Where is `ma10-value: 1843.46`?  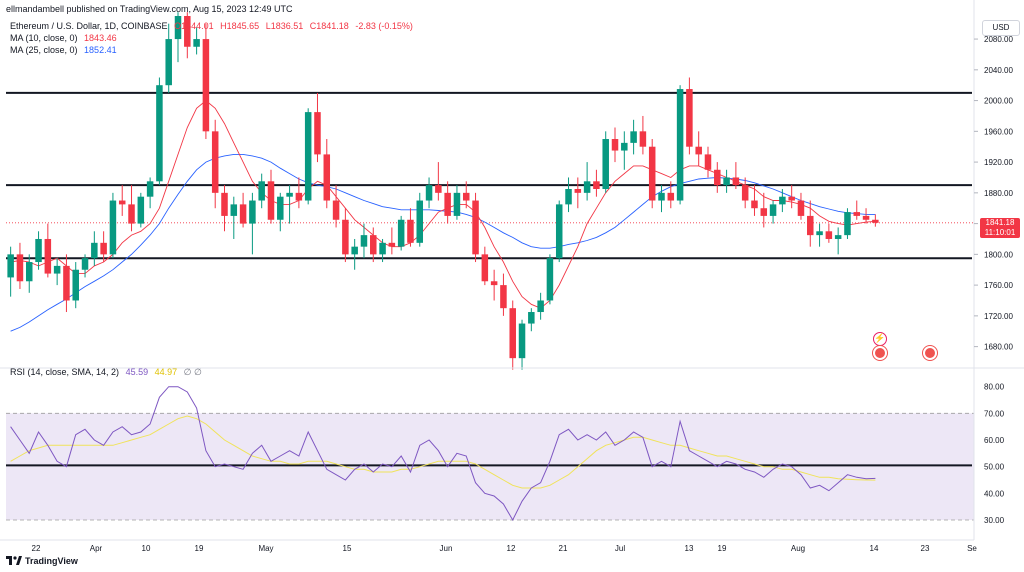 ma10-value: 1843.46 is located at coordinates (100, 38).